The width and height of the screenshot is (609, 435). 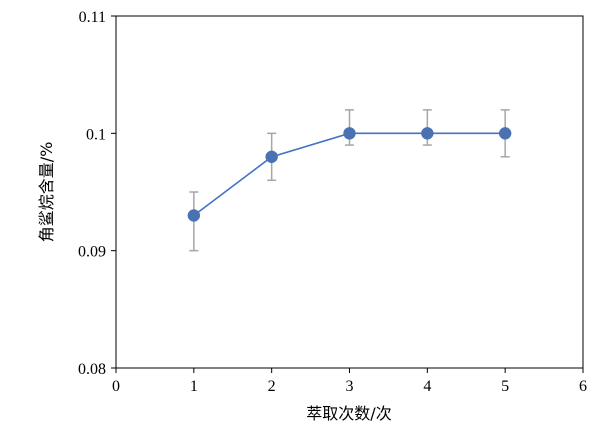 I want to click on x-tick-label: 2, so click(x=272, y=386).